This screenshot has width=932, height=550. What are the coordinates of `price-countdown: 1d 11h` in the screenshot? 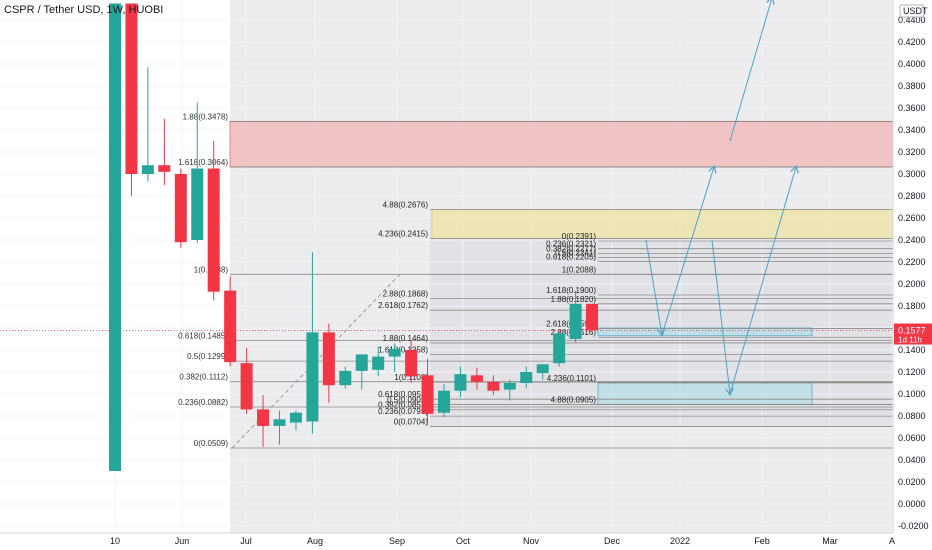 It's located at (910, 340).